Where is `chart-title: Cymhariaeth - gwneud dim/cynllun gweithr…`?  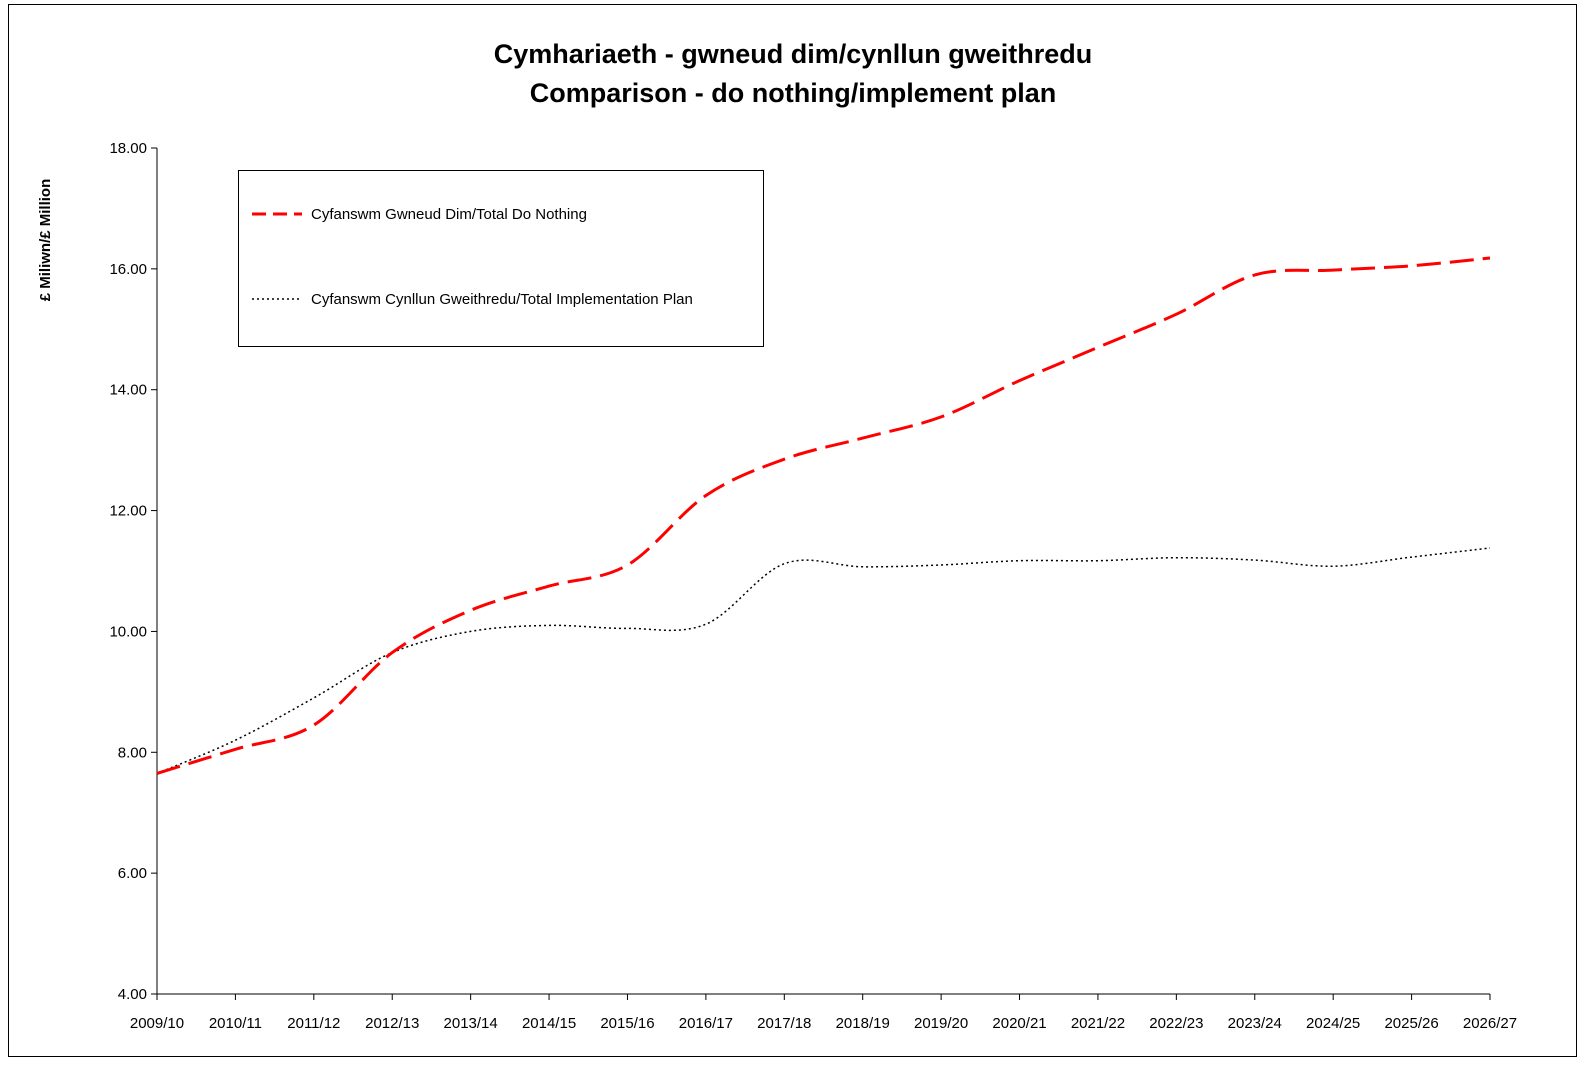
chart-title: Cymhariaeth - gwneud dim/cynllun gweithr… is located at coordinates (793, 54).